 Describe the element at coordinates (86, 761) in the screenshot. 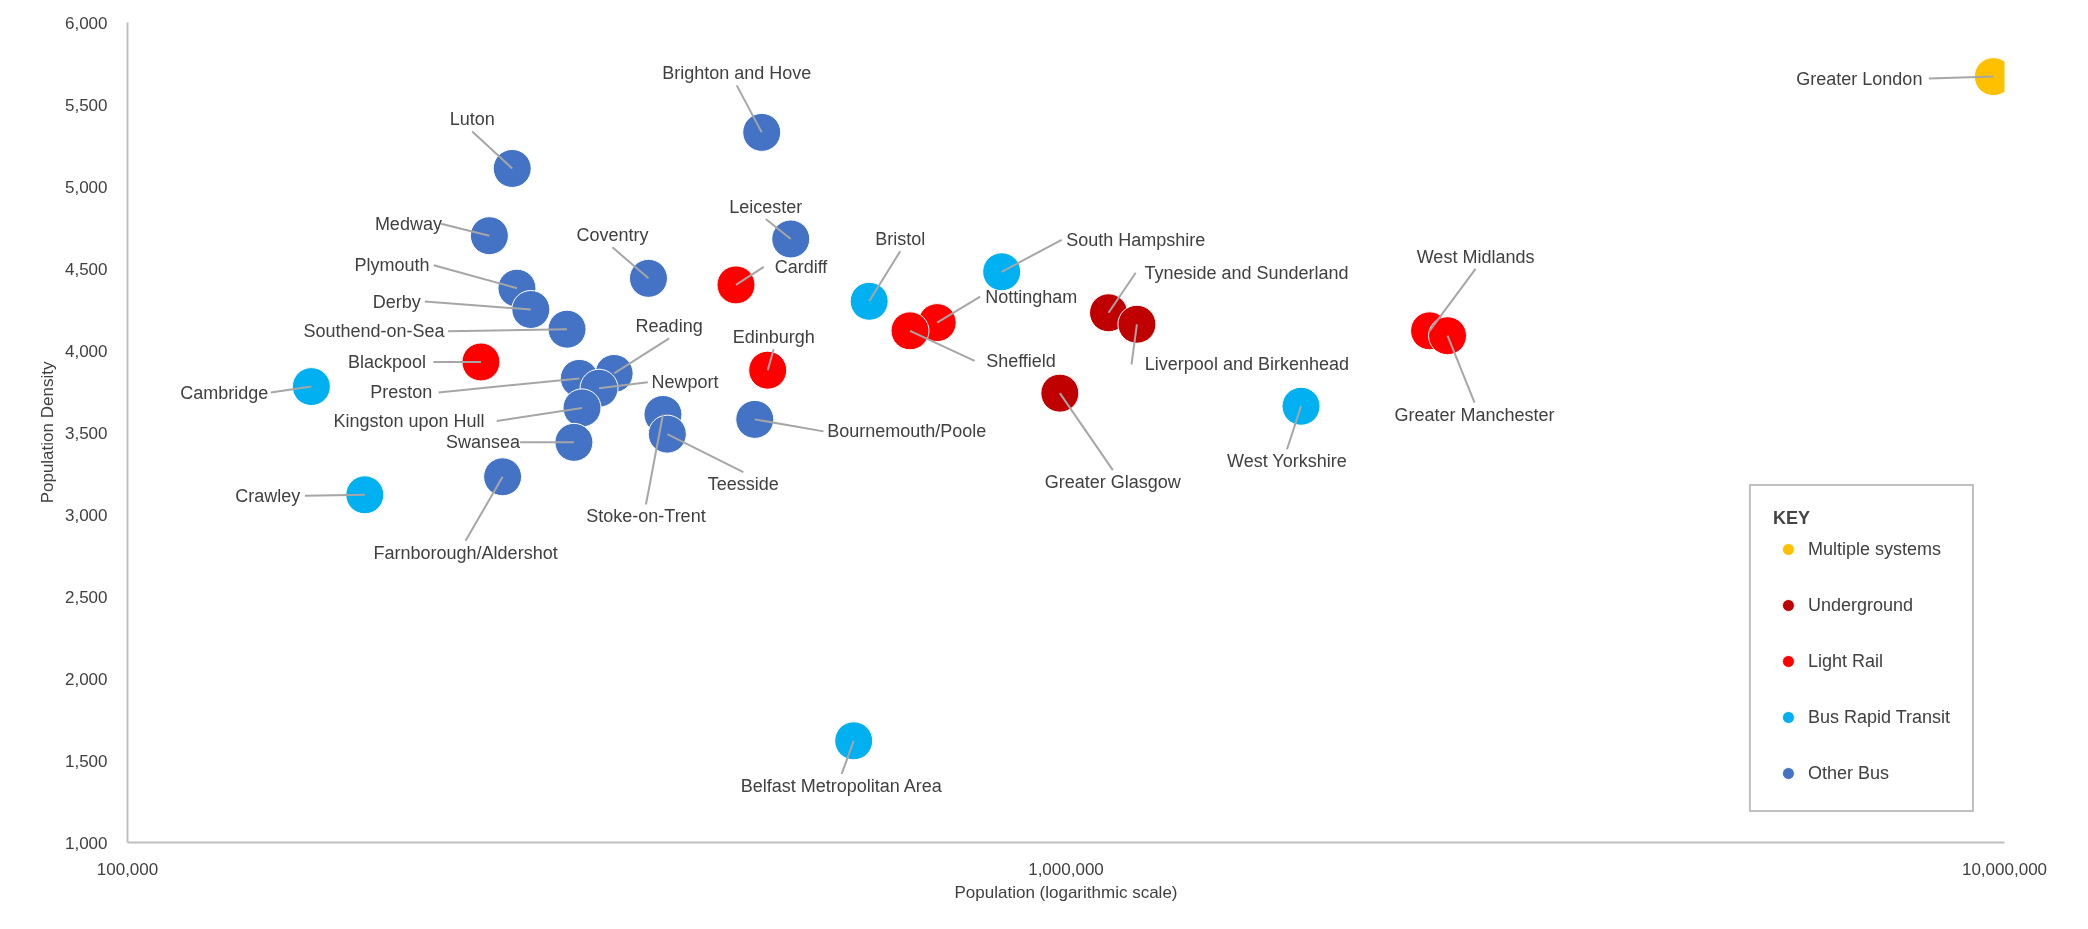

I see `y-tick-label: 1,500` at that location.